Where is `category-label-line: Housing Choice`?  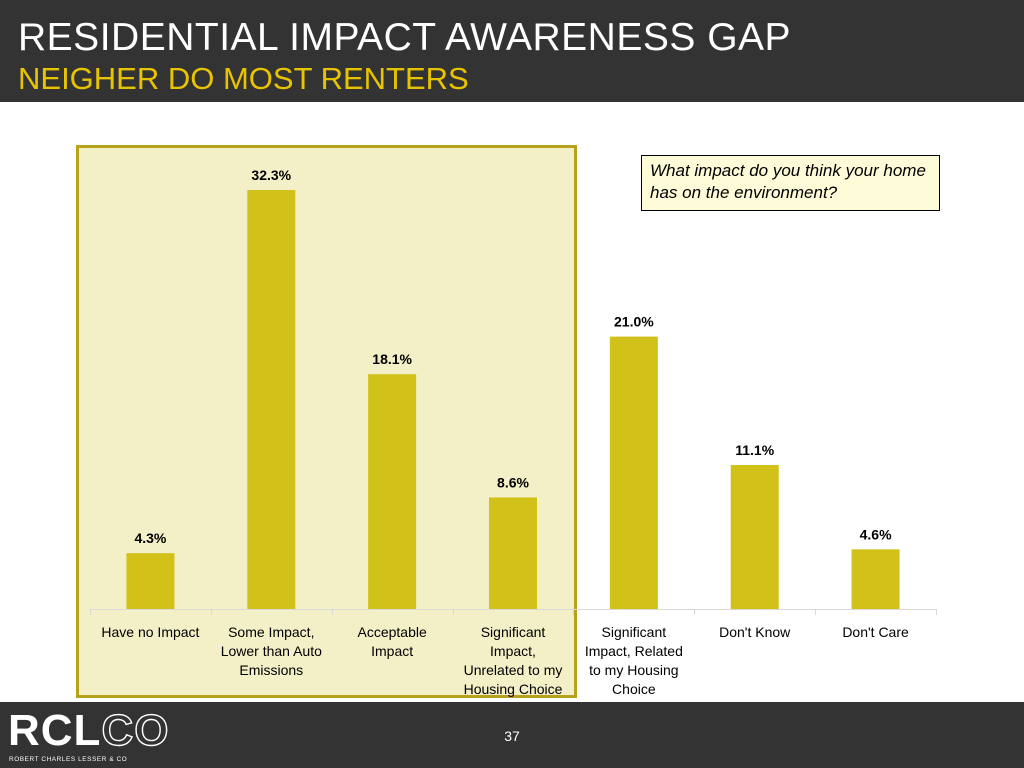
category-label-line: Housing Choice is located at coordinates (513, 689).